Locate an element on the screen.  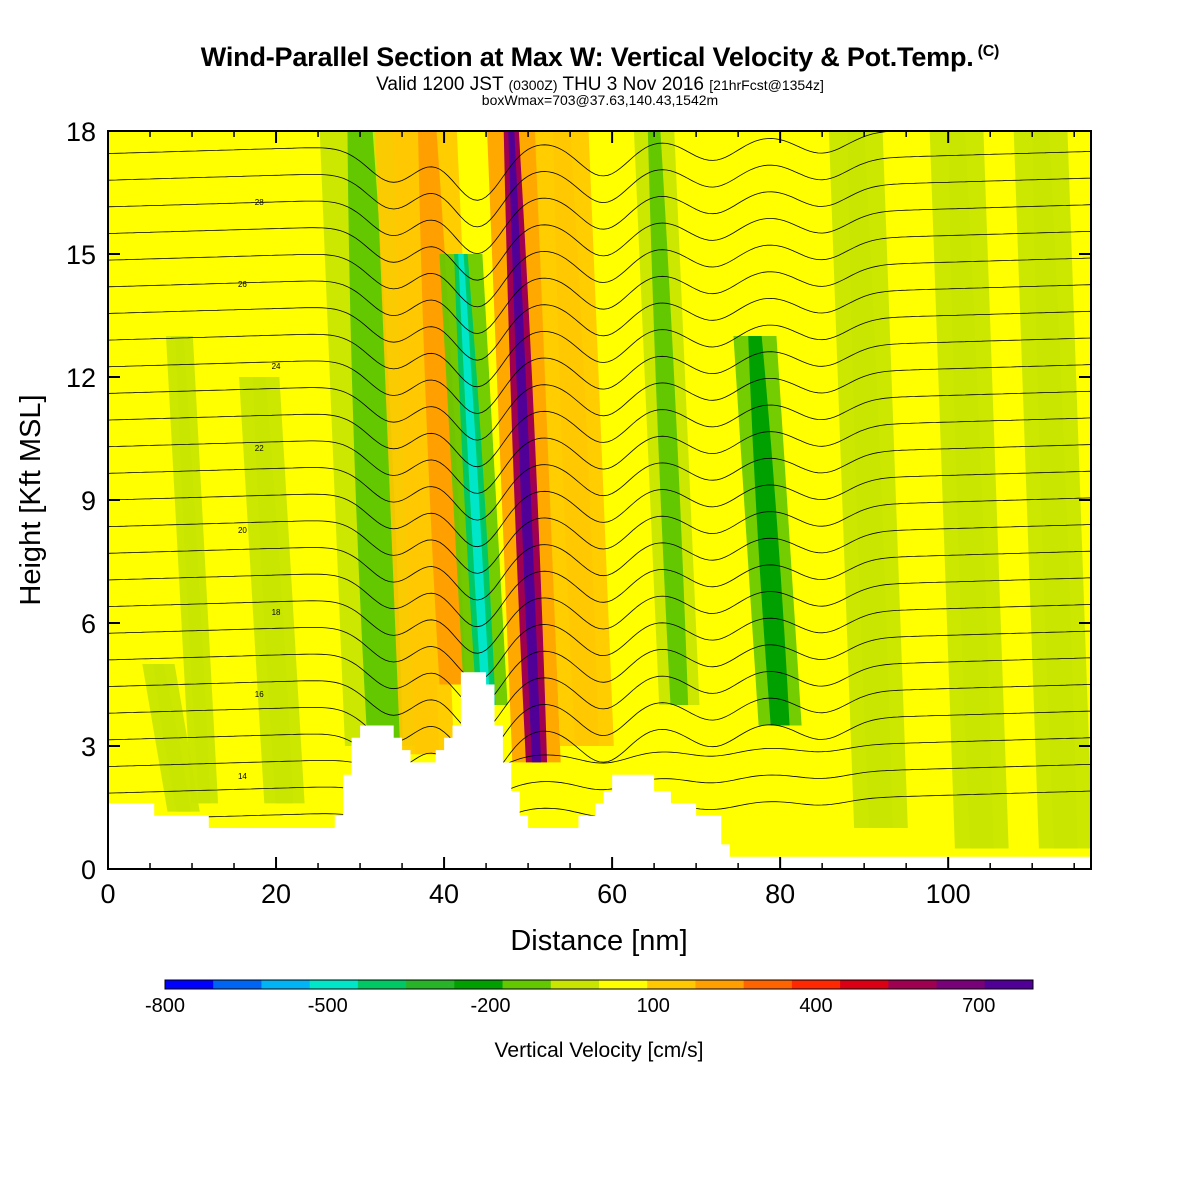
y-axis-label: Height [Kft MSL] is located at coordinates (31, 499).